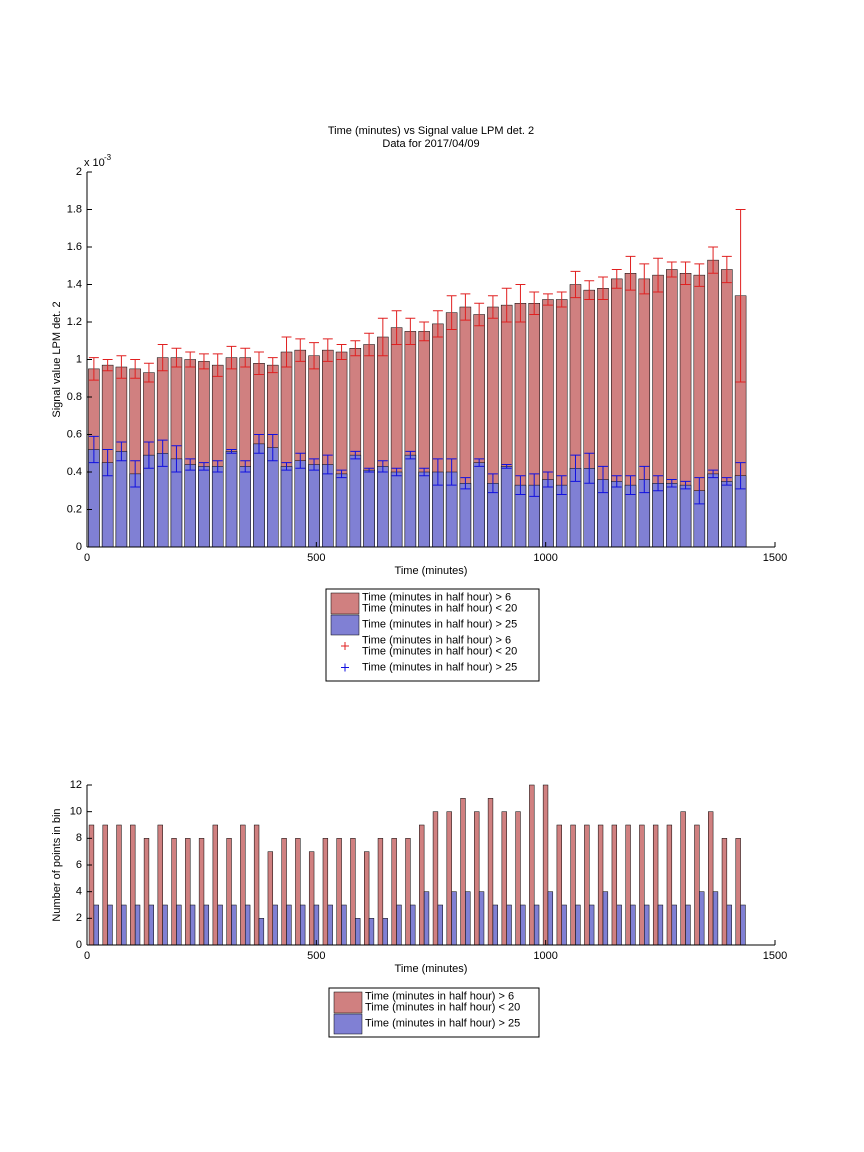 The height and width of the screenshot is (1152, 864). Describe the element at coordinates (79, 865) in the screenshot. I see `y-tick-label: 6` at that location.